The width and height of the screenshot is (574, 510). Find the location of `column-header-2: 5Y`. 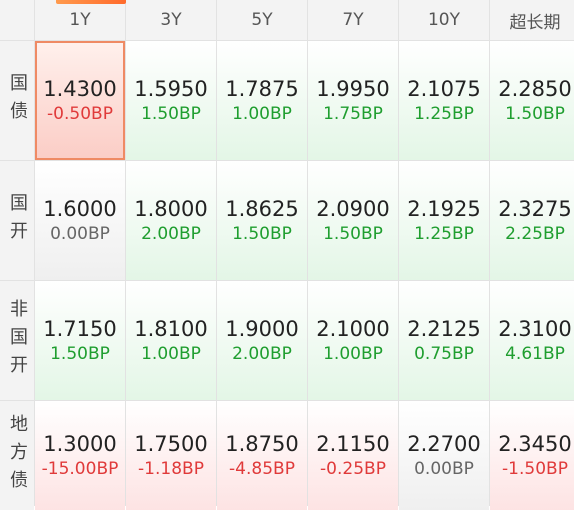

column-header-2: 5Y is located at coordinates (262, 20).